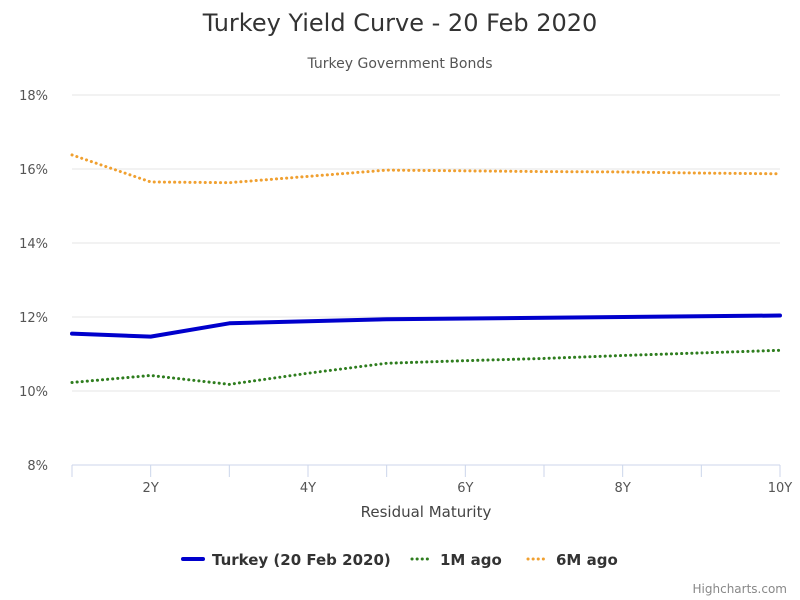 This screenshot has width=800, height=600. What do you see at coordinates (301, 560) in the screenshot?
I see `legend-label: Turkey (20 Feb 2020)` at bounding box center [301, 560].